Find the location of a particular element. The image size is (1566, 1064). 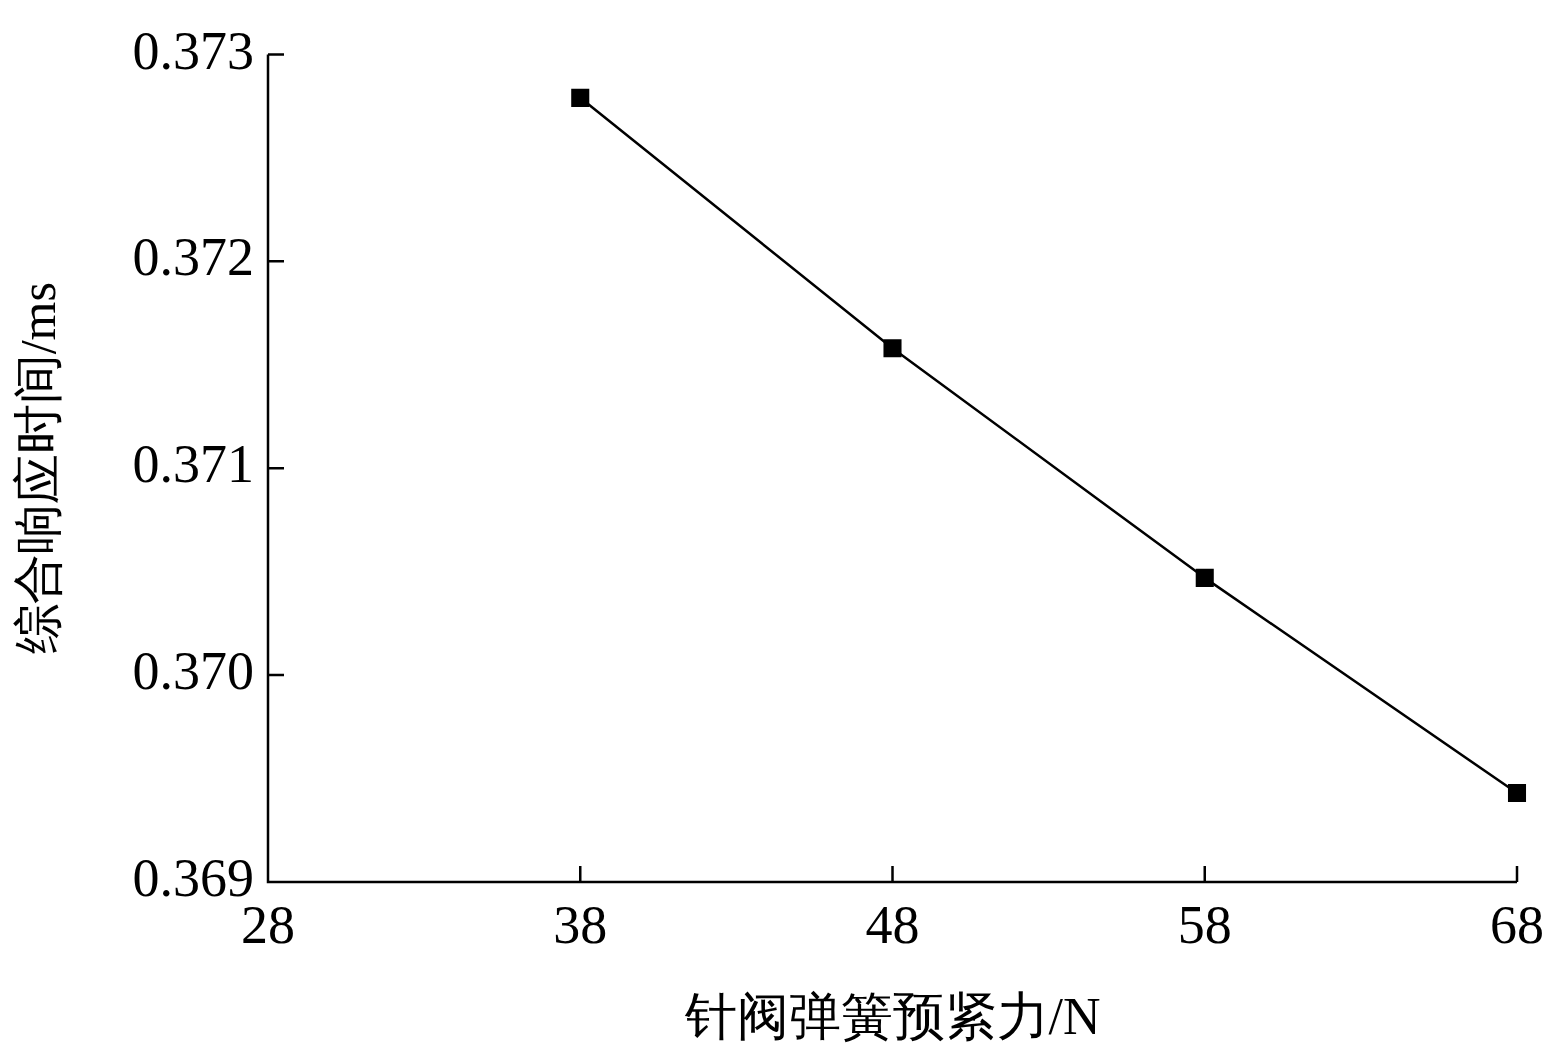

y-tick-label: 0.370 is located at coordinates (193, 671).